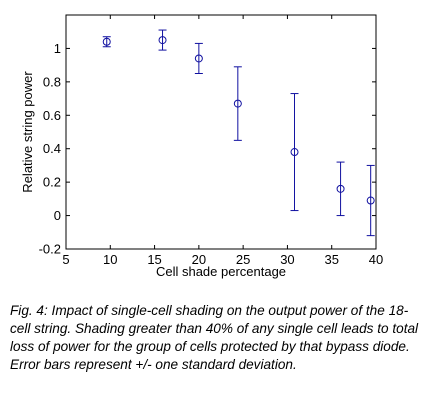  Describe the element at coordinates (331, 259) in the screenshot. I see `x-tick-label: 35` at that location.